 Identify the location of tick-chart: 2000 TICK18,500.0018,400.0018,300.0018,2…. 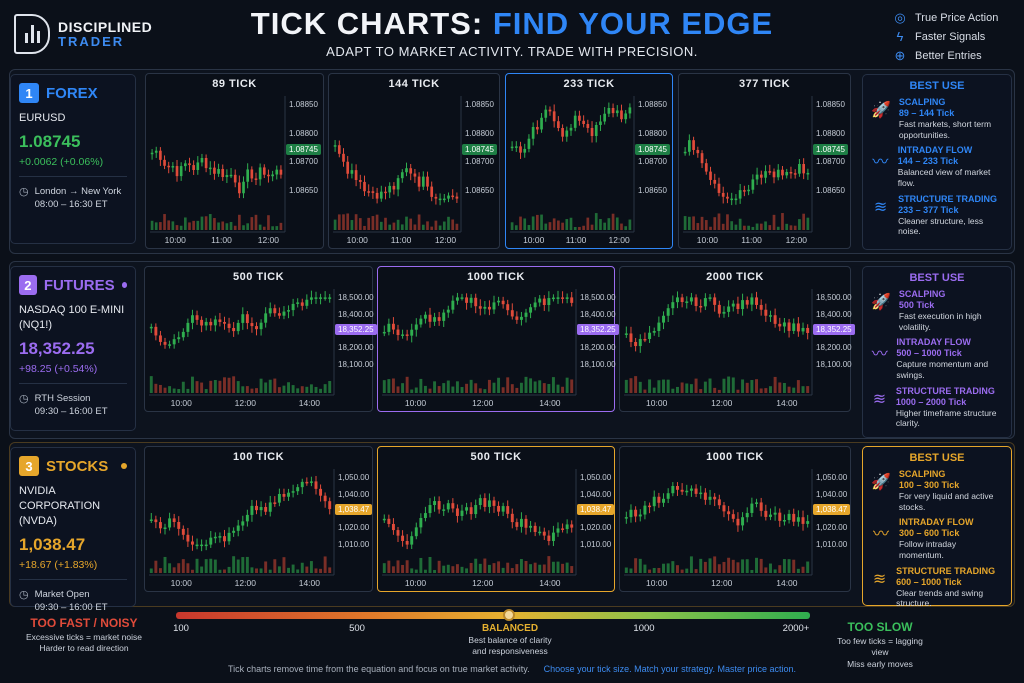
(737, 339).